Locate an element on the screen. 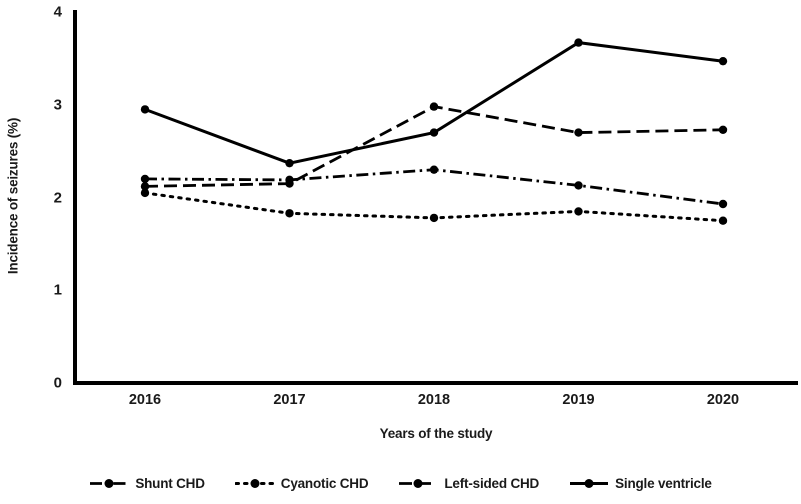 This screenshot has height=504, width=801. legend-label: Cyanotic CHD is located at coordinates (324, 483).